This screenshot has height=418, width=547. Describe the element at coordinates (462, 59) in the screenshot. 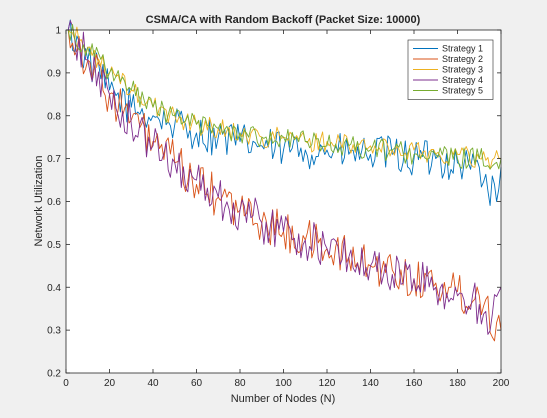

I see `legend-label-2: Strategy 2` at that location.